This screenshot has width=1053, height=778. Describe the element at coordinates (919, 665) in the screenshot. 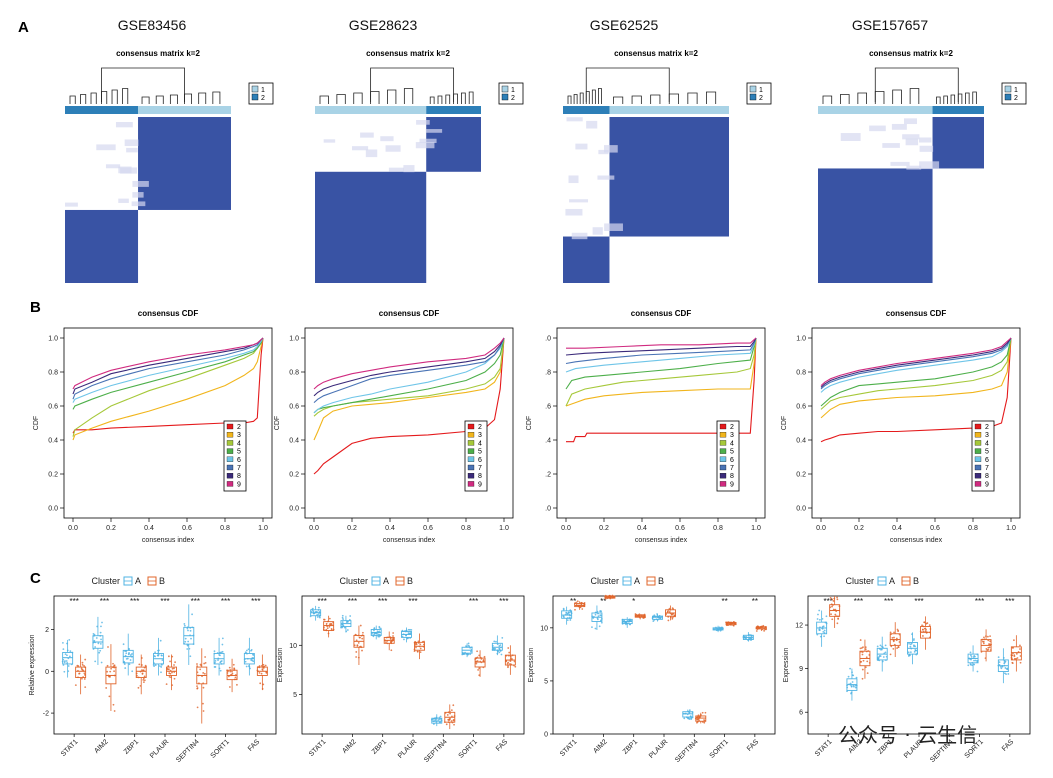

I see `boxplot-frame` at that location.